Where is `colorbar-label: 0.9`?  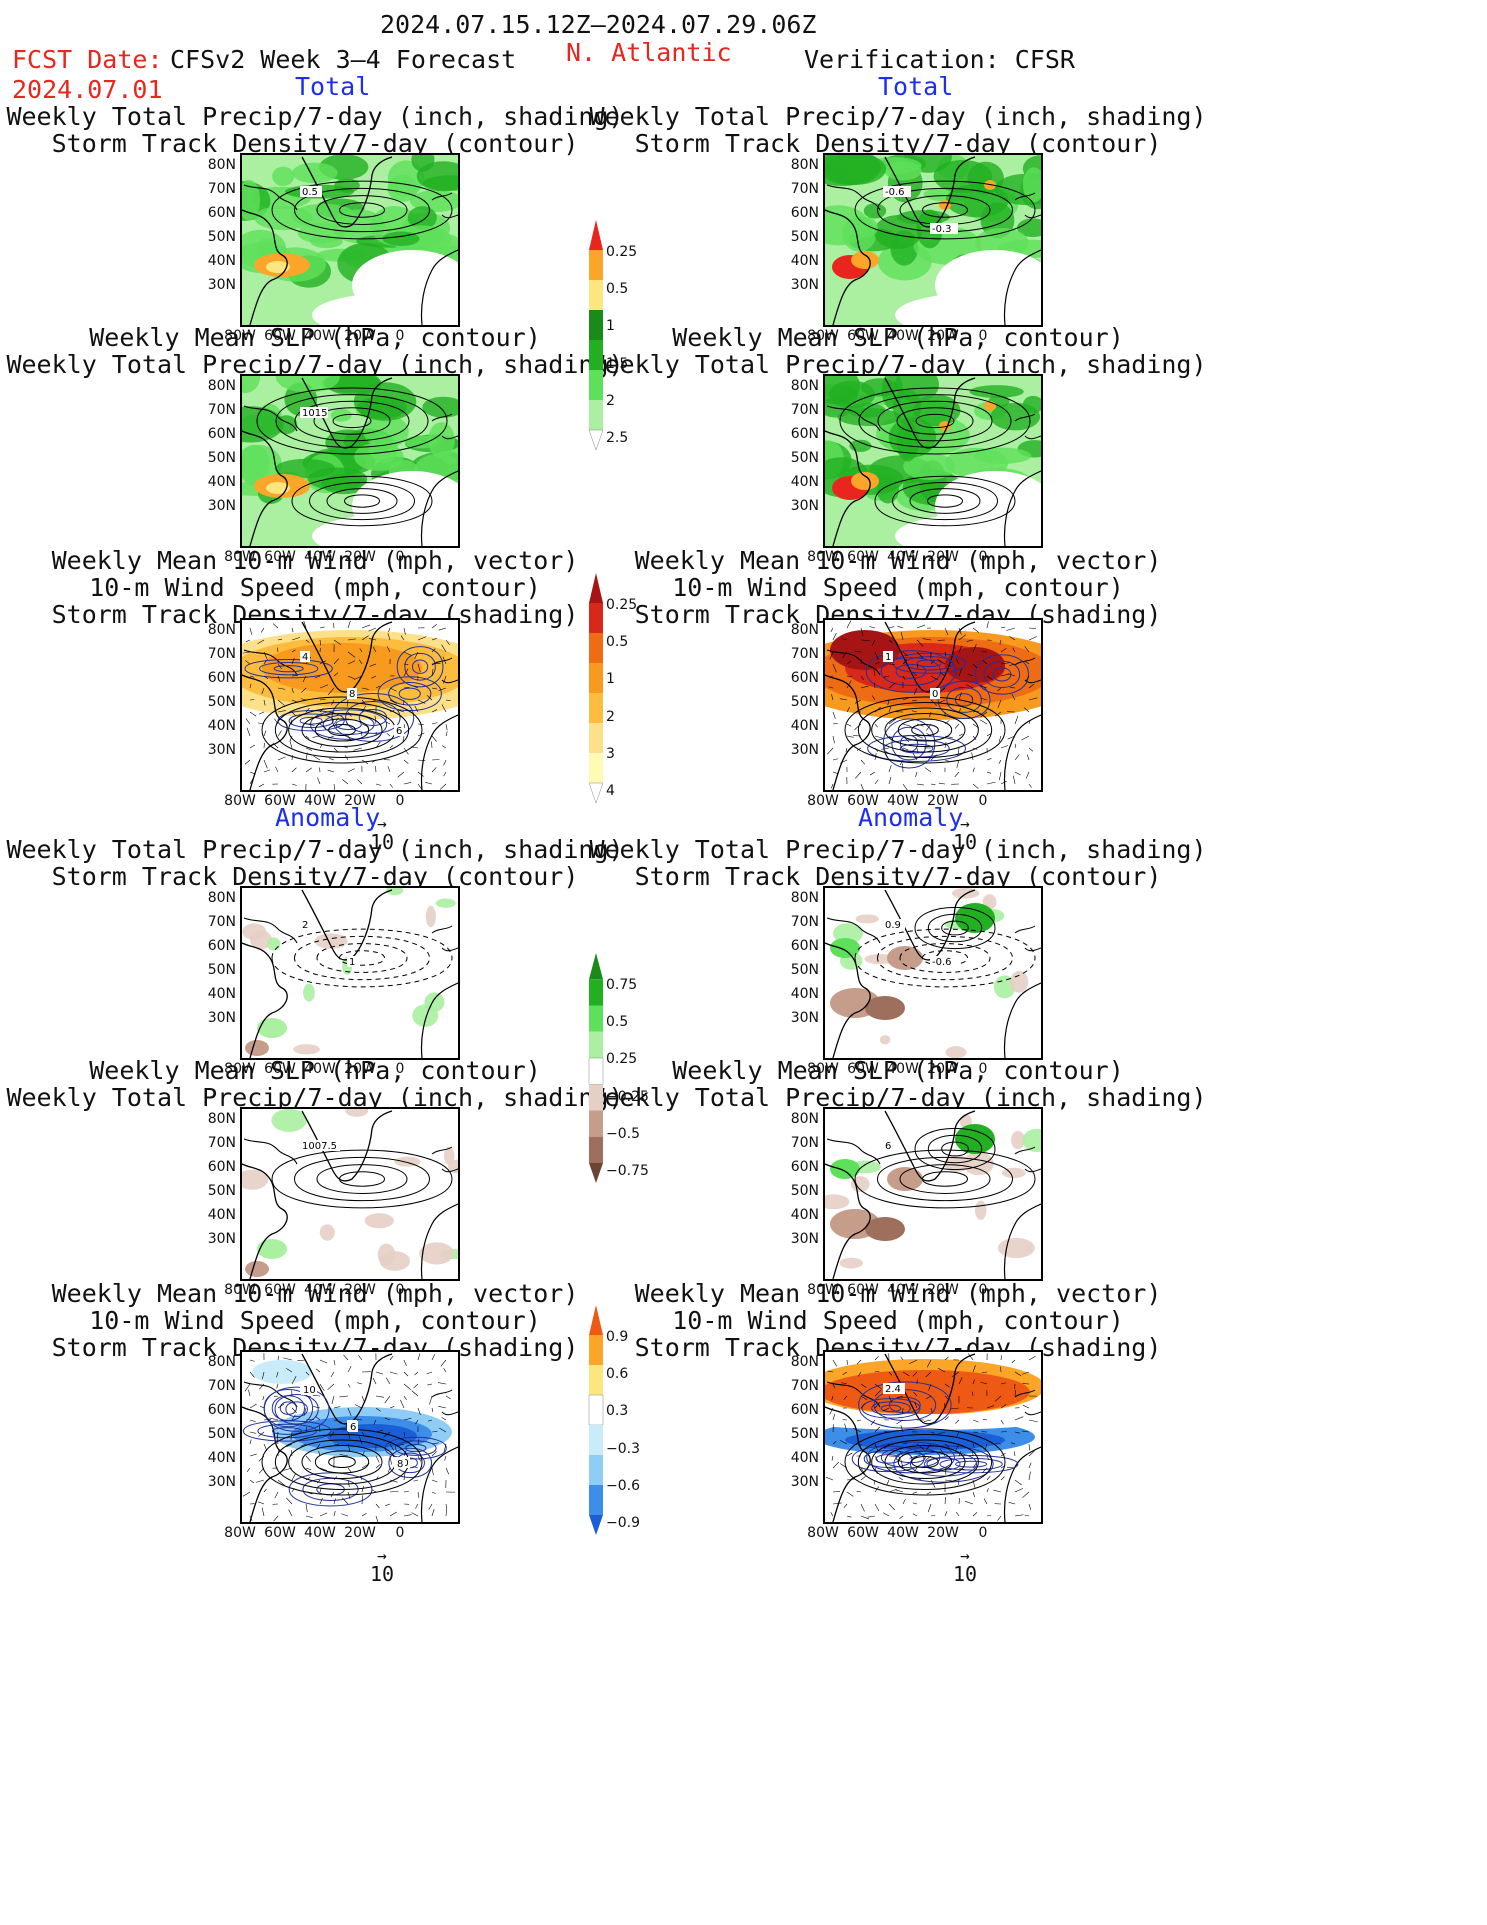
colorbar-label: 0.9 is located at coordinates (617, 1337).